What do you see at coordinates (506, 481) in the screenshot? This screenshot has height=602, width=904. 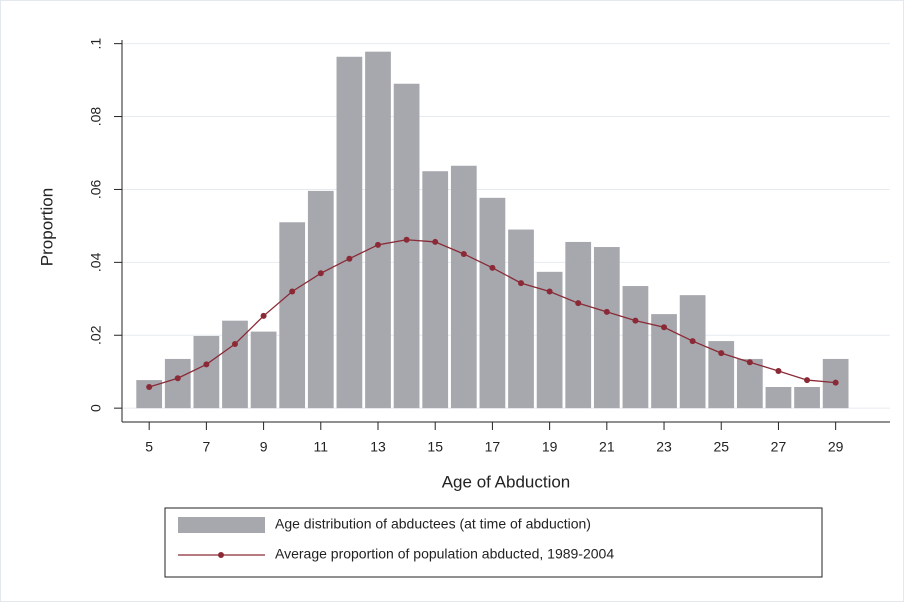 I see `x-axis-title: Age of Abduction` at bounding box center [506, 481].